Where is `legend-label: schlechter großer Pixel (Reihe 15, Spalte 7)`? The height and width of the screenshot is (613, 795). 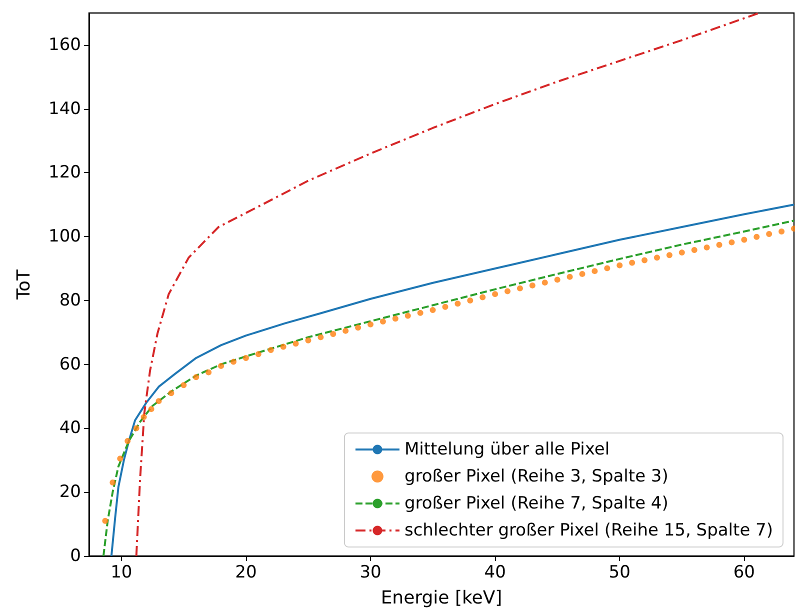
legend-label: schlechter großer Pixel (Reihe 15, Spalte 7) is located at coordinates (588, 530).